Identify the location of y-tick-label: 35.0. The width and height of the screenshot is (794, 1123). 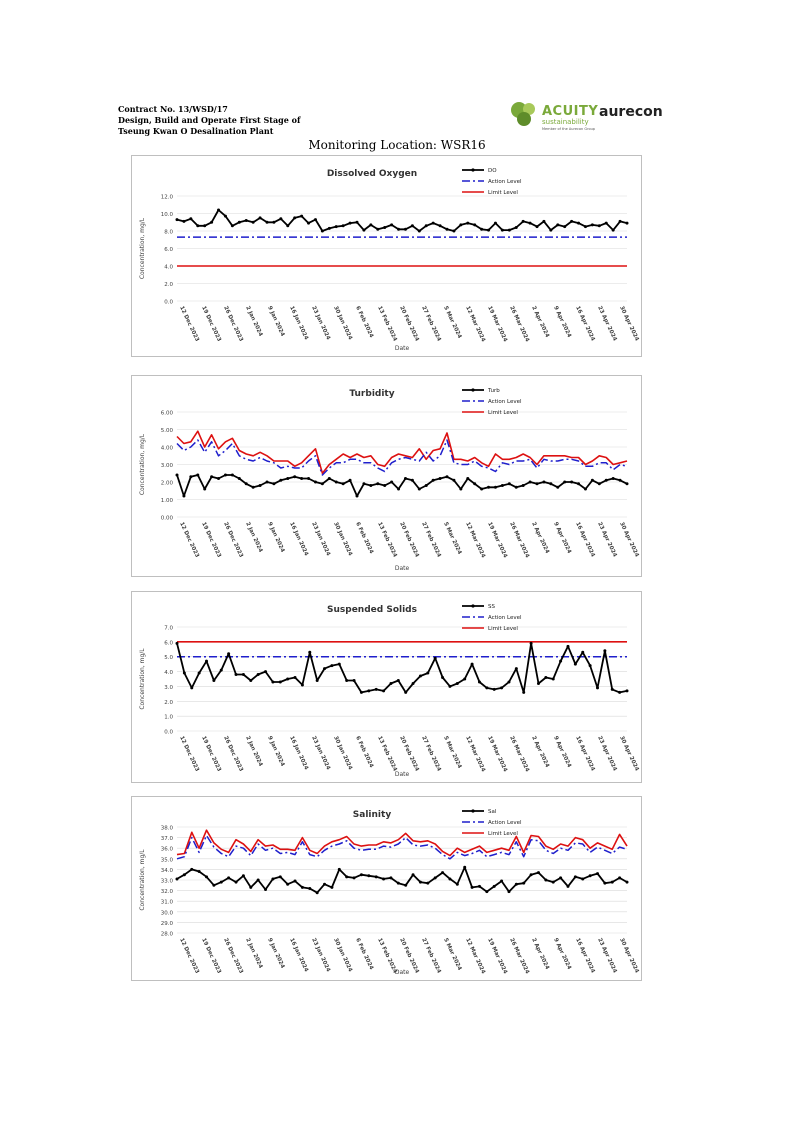
(167, 860).